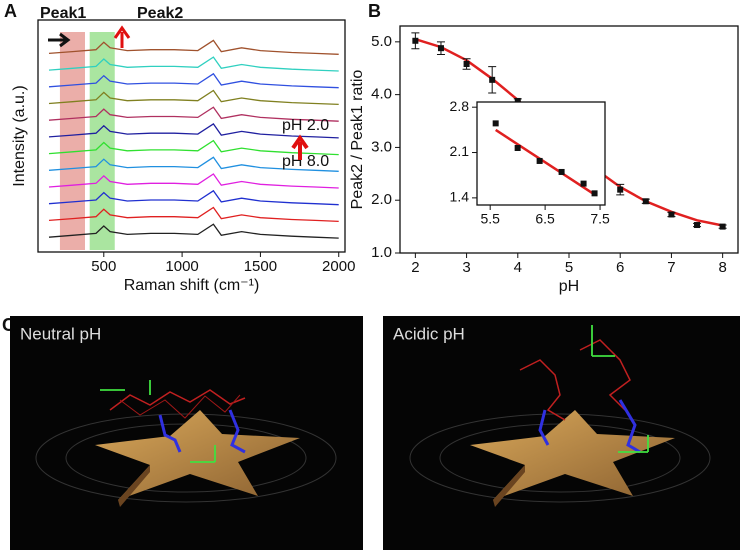 The height and width of the screenshot is (559, 749). I want to click on y-axis-label: Peak2 / Peak1 ratio, so click(357, 140).